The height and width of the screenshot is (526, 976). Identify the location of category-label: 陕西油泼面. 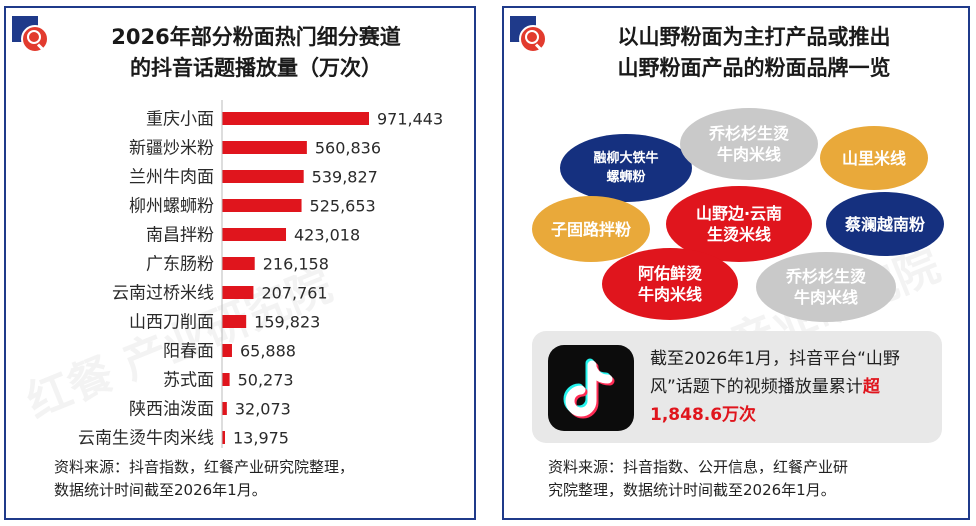
(171, 410).